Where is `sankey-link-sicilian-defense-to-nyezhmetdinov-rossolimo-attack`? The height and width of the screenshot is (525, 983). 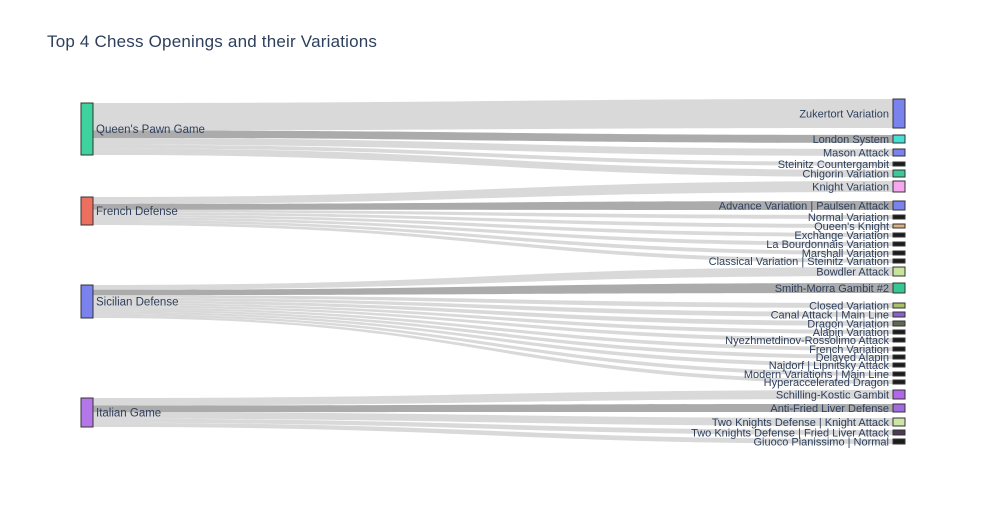
sankey-link-sicilian-defense-to-nyezhmetdinov-rossolimo-attack is located at coordinates (493, 323).